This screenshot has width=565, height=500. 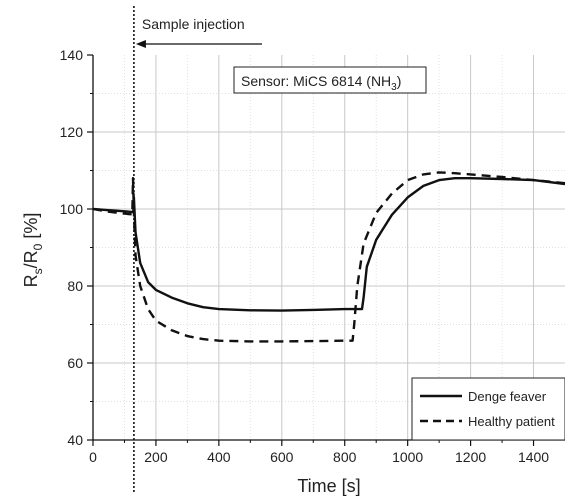 I want to click on legend: Denge feaver Healthy patient, so click(x=488, y=409).